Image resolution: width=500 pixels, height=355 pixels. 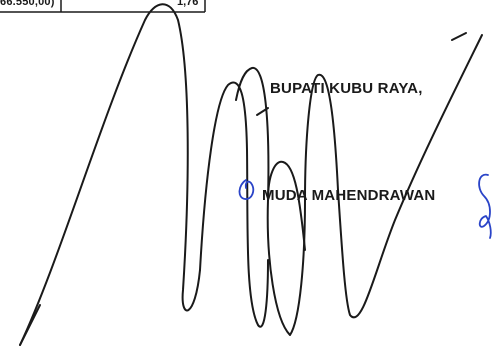 I want to click on signature-stroke-lower-hump, so click(x=286, y=205).